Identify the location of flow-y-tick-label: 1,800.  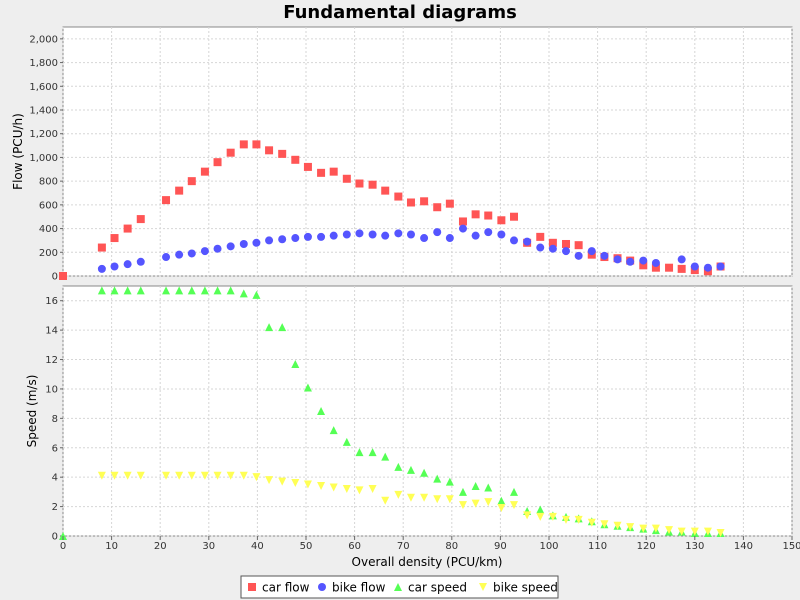
(43, 63).